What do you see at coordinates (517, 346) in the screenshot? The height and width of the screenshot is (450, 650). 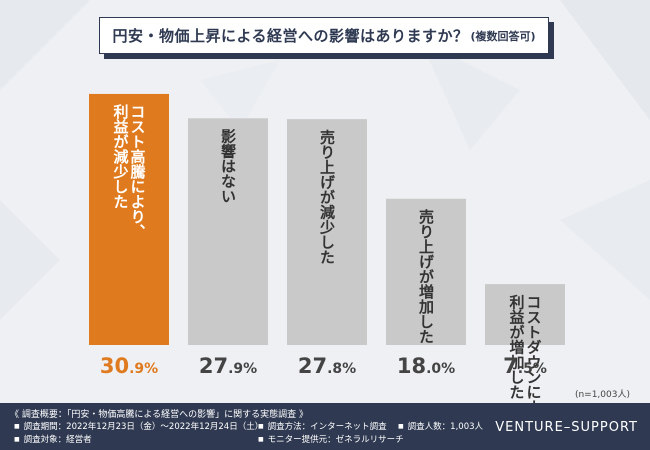 I see `bar-label-4-1: 利益が増加した` at bounding box center [517, 346].